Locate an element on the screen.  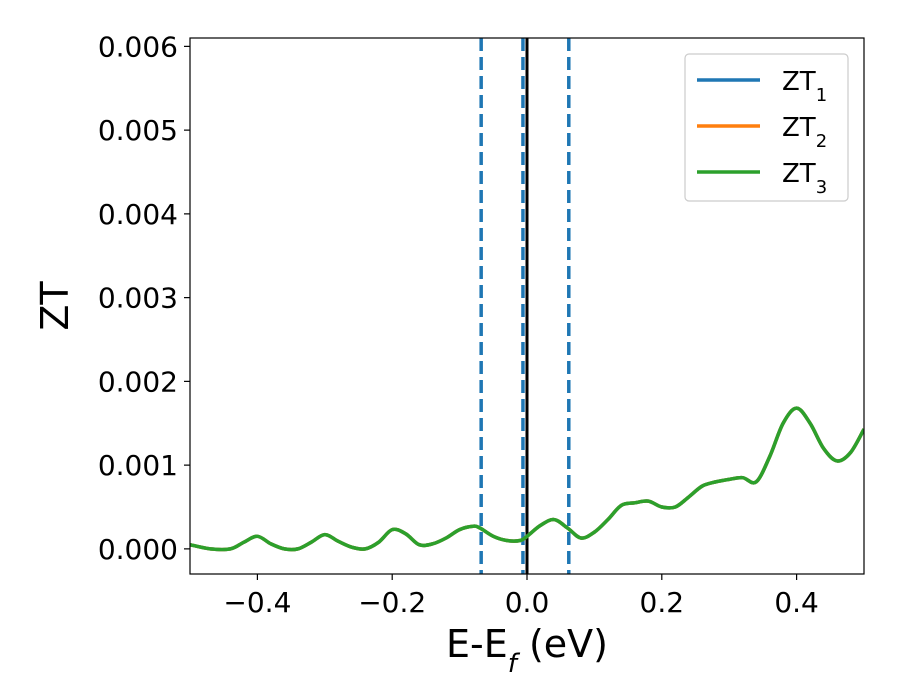
x-tick-label: −0.4 is located at coordinates (257, 602).